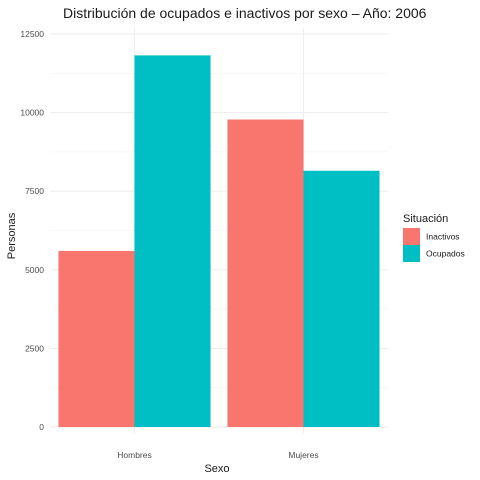 The image size is (480, 480). I want to click on y-tick-label: 12500, so click(32, 34).